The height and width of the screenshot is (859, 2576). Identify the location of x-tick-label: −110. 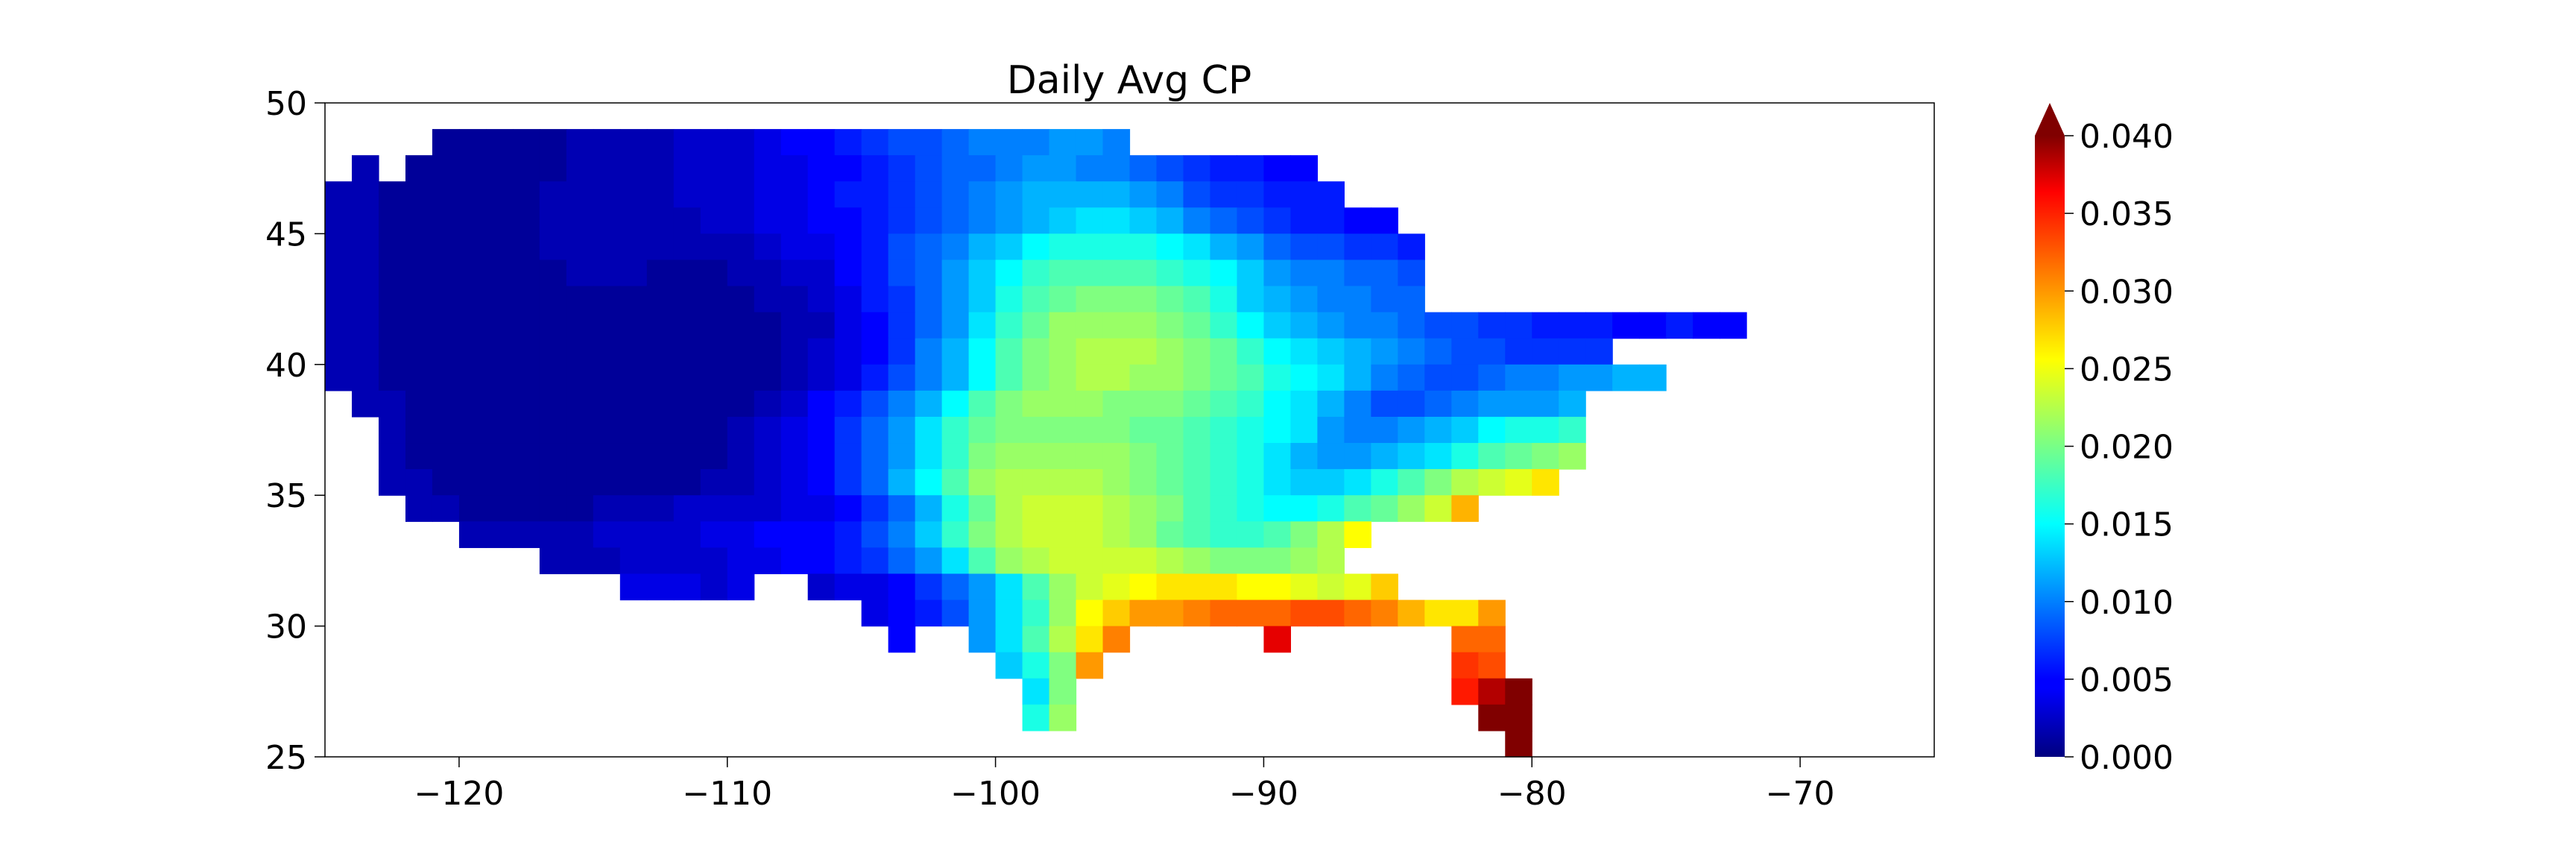
(727, 794).